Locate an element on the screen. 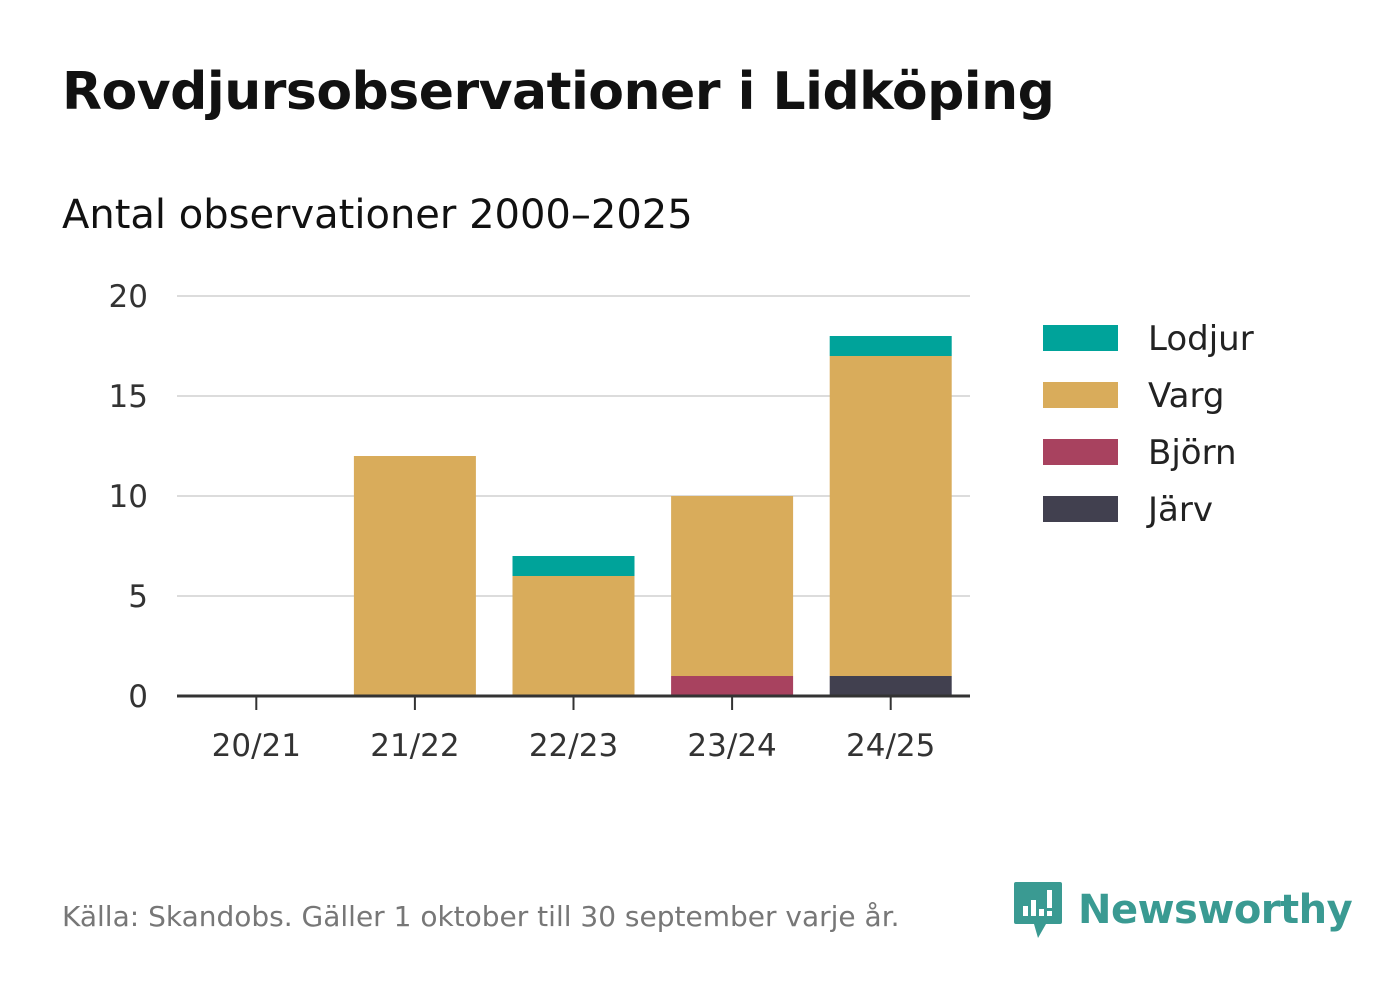  x-axis is located at coordinates (573, 702).